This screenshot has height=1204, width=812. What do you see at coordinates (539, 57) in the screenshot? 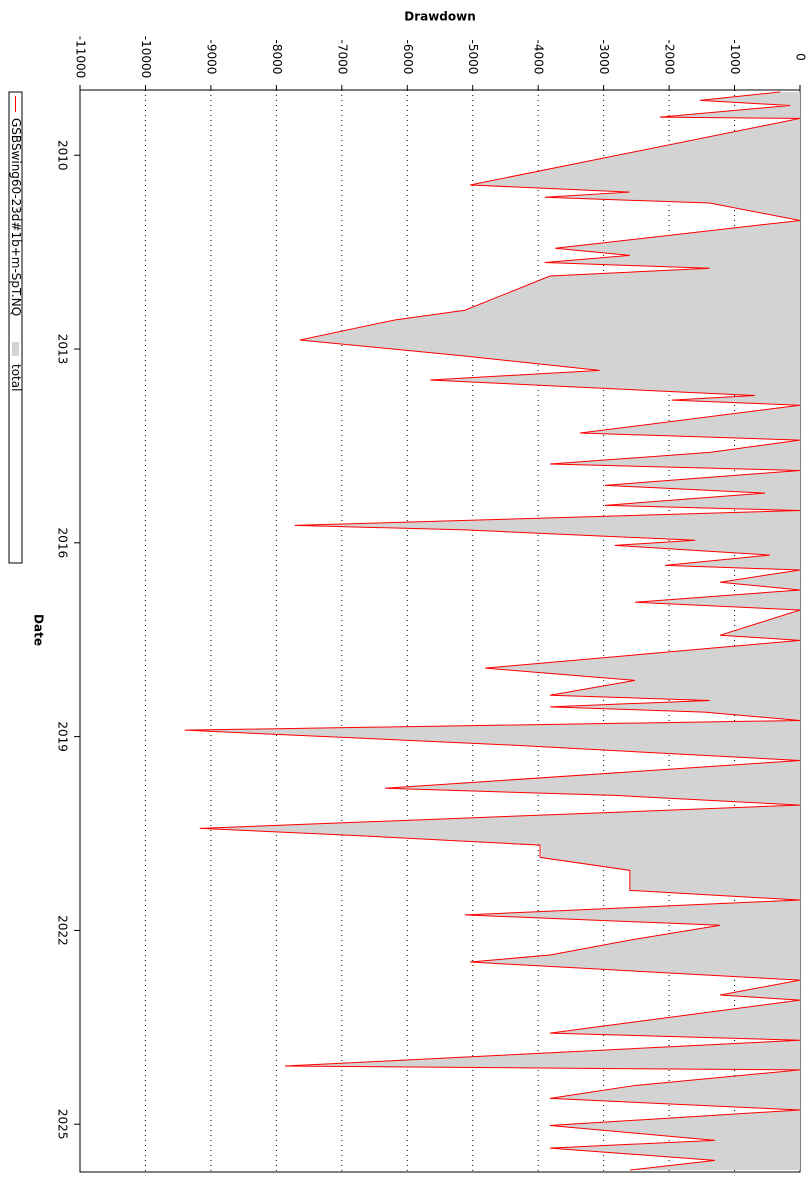
I see `value-tick-label: -4000` at bounding box center [539, 57].